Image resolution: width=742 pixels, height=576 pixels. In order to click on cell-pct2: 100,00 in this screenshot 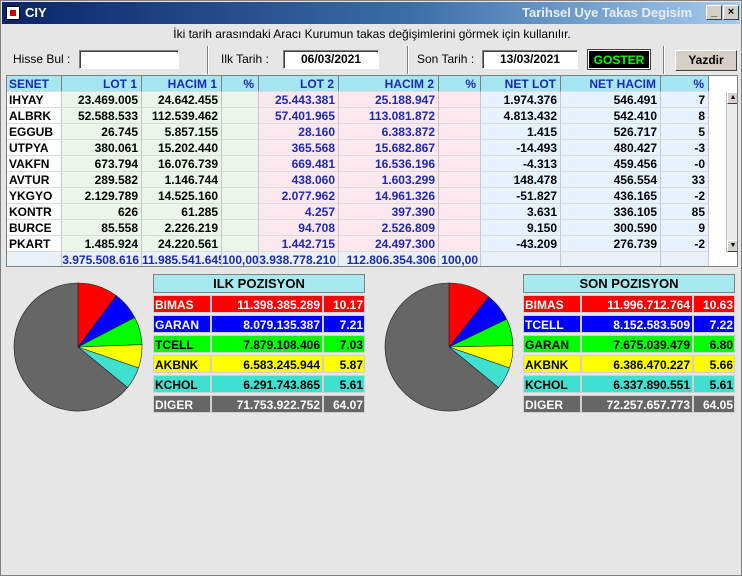, I will do `click(460, 259)`.